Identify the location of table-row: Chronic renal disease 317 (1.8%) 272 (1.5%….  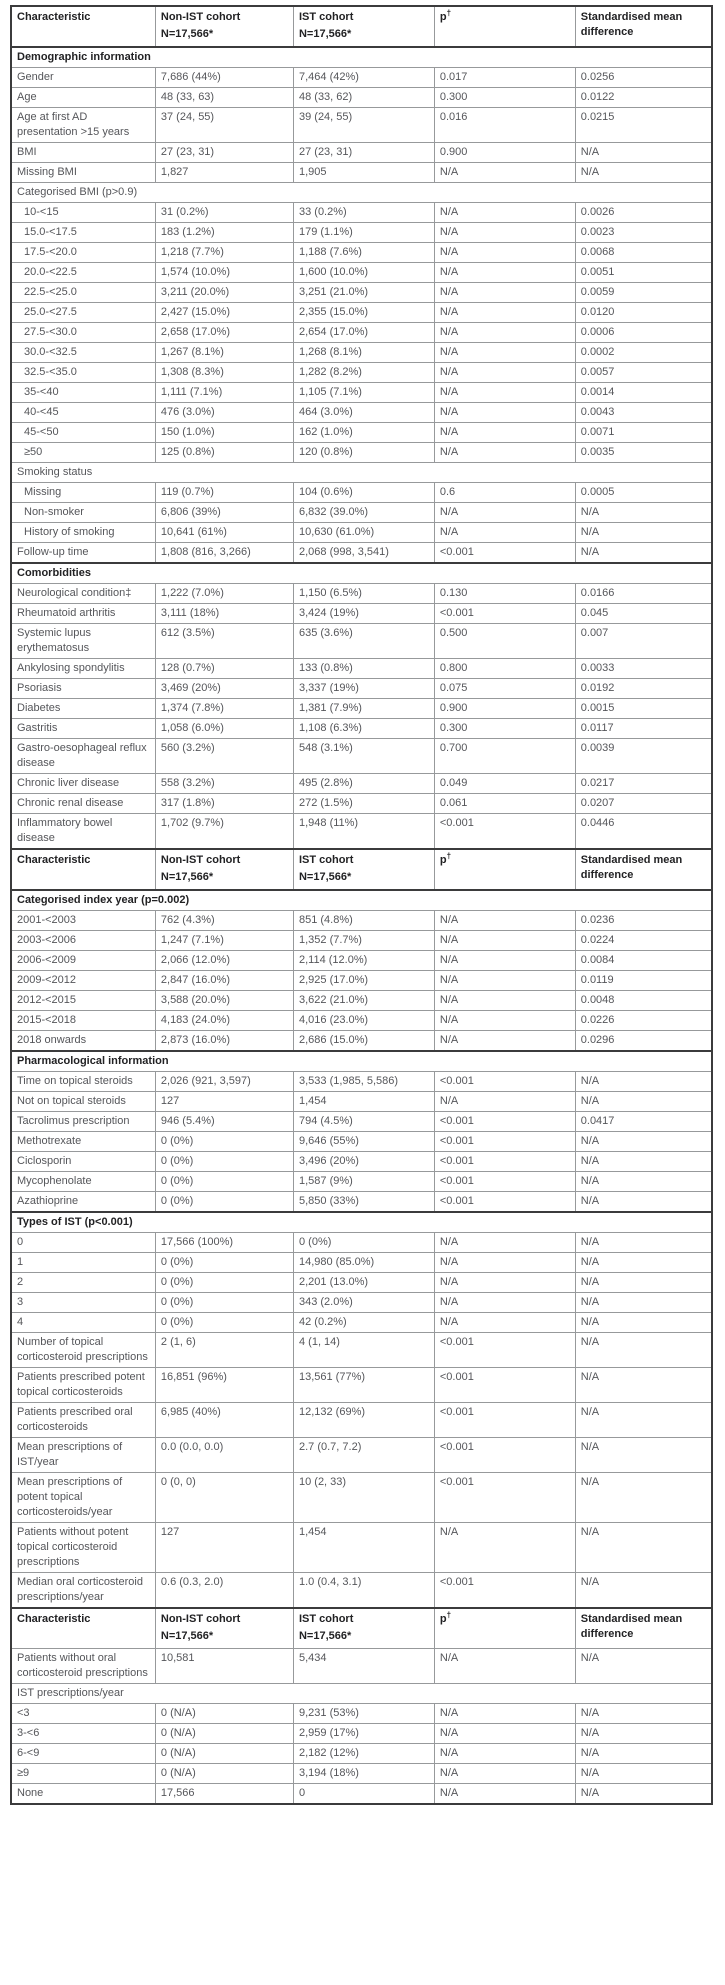
(361, 803).